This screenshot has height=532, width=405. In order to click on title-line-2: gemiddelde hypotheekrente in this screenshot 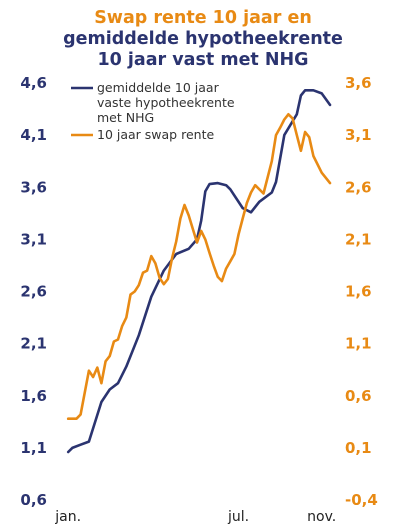, I will do `click(203, 39)`.